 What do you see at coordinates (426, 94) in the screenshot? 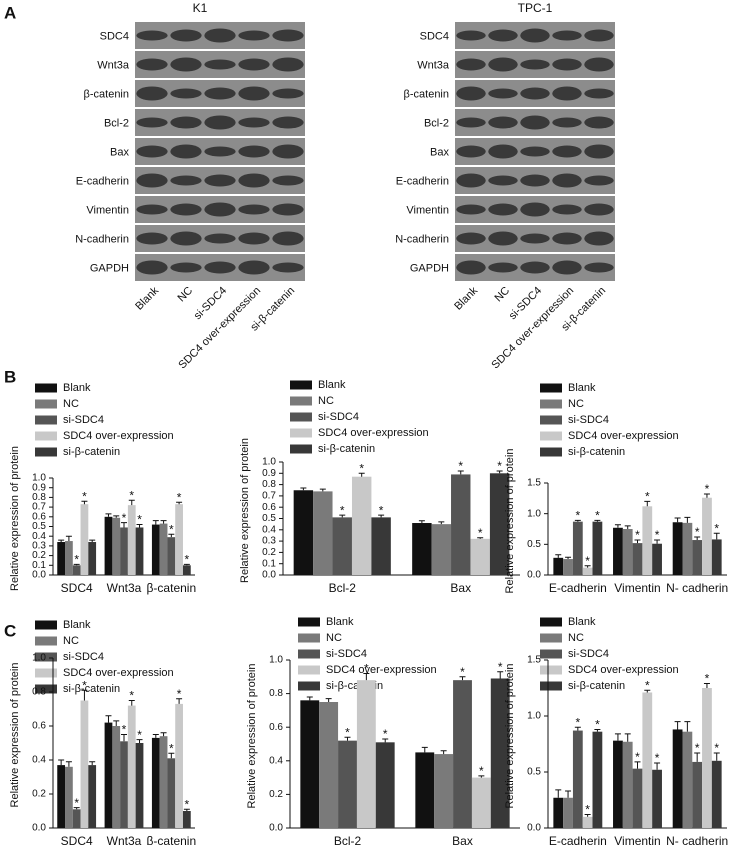
I see `protein-label: β-catenin` at bounding box center [426, 94].